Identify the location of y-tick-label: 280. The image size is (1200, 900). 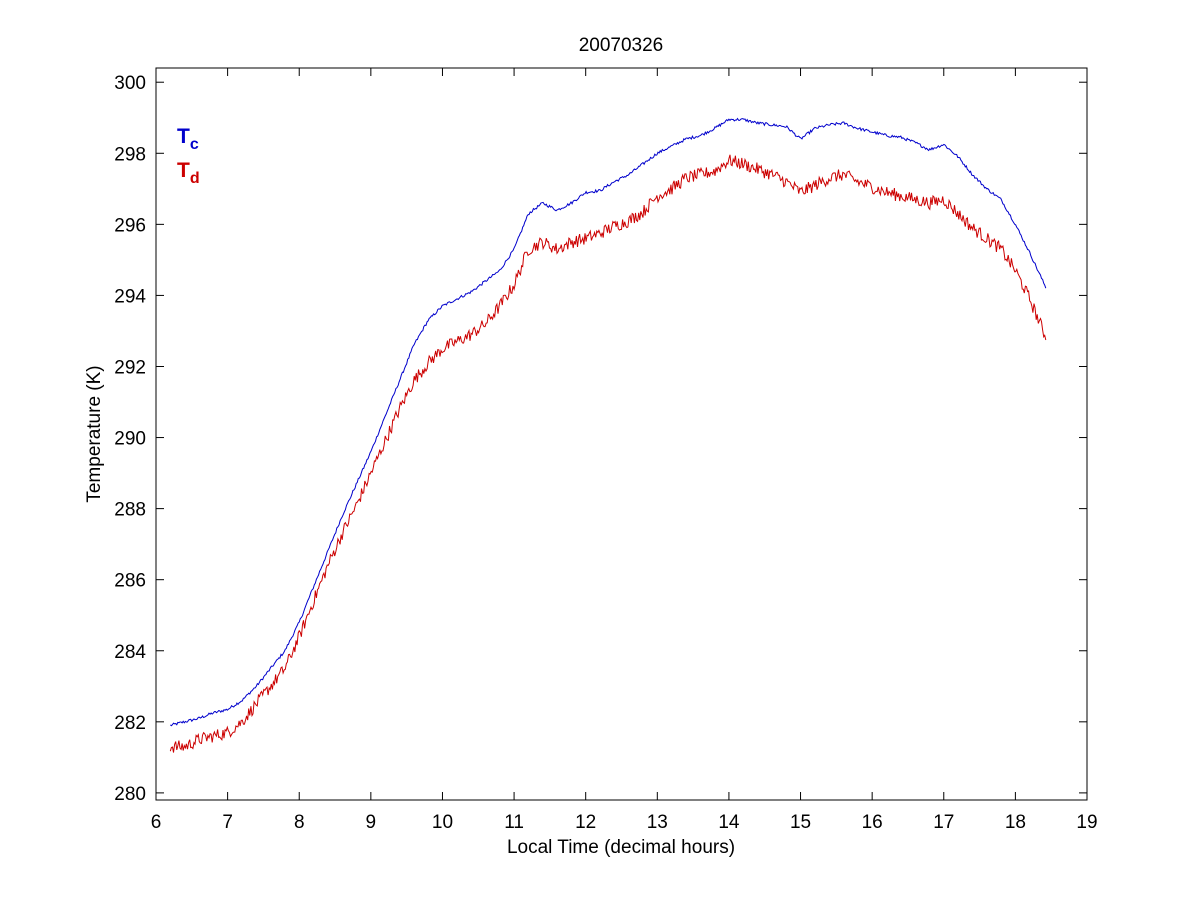
(130, 794).